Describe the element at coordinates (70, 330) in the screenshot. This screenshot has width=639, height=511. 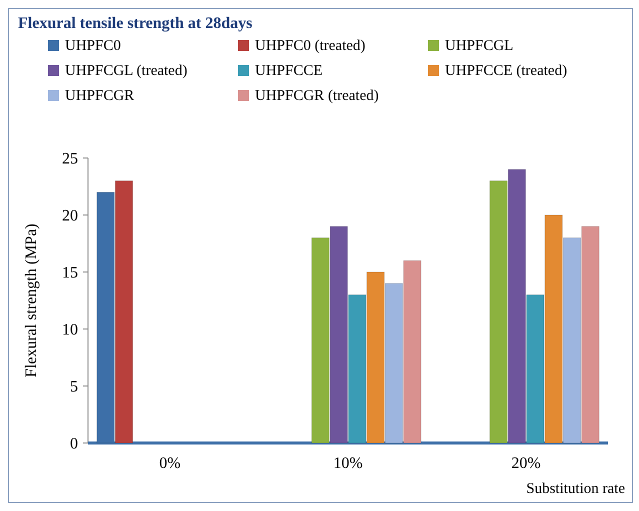
I see `y-tick-label: 10` at that location.